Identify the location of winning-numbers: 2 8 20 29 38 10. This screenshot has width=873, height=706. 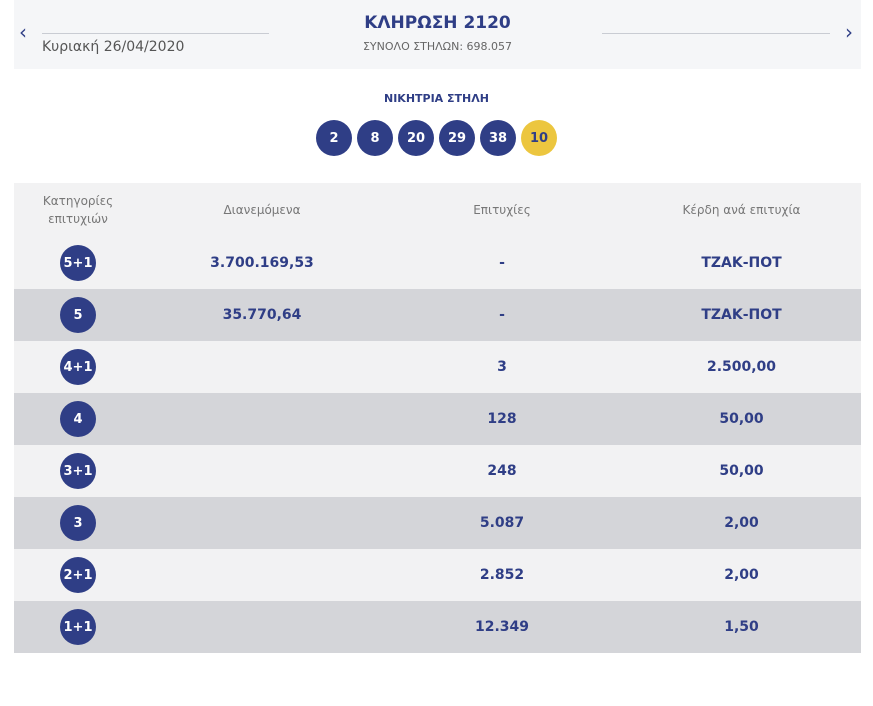
(436, 138).